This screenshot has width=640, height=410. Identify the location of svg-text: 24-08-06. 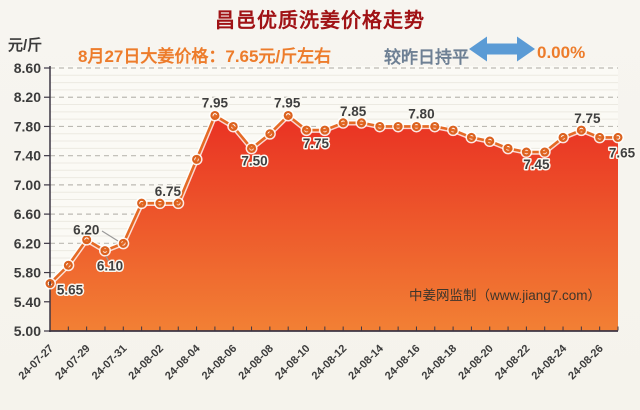
(220, 363).